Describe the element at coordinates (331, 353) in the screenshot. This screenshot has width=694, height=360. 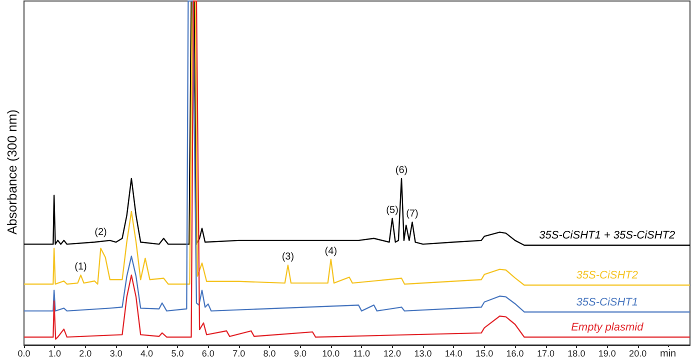
I see `x-tick-label: 10.0` at that location.